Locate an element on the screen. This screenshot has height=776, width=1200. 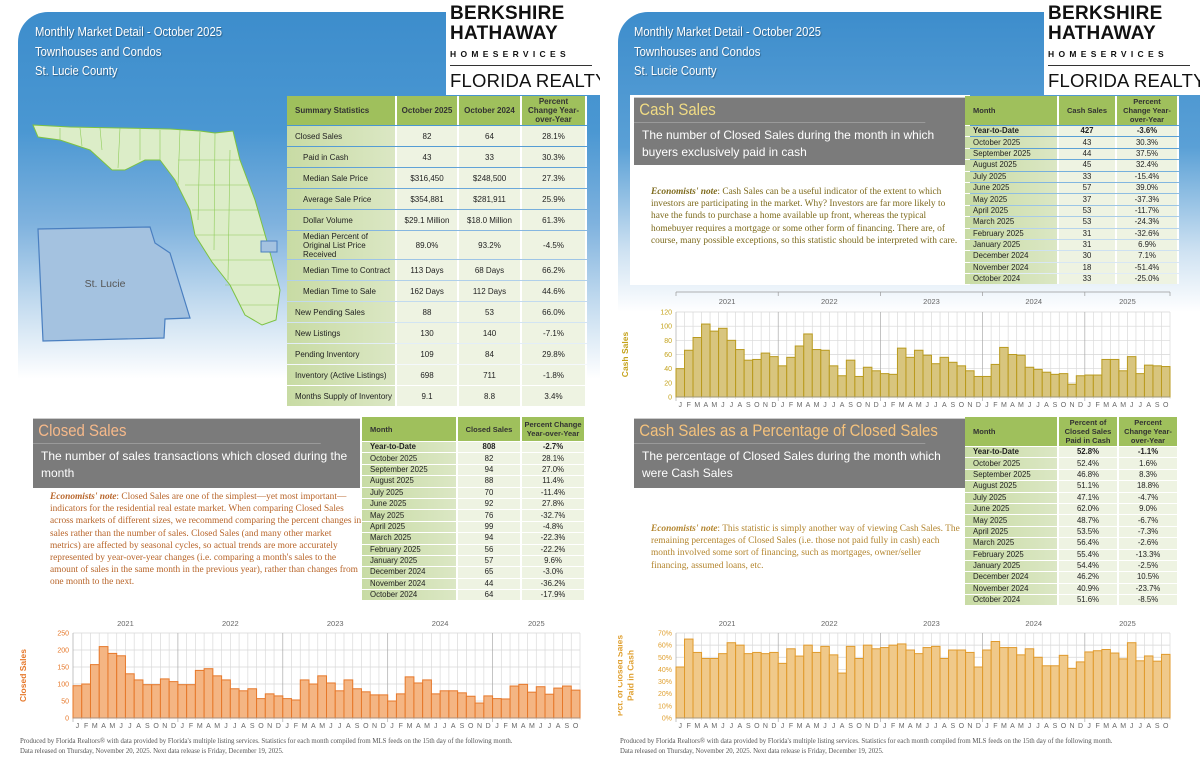
x-tick-label: S is located at coordinates (748, 726).